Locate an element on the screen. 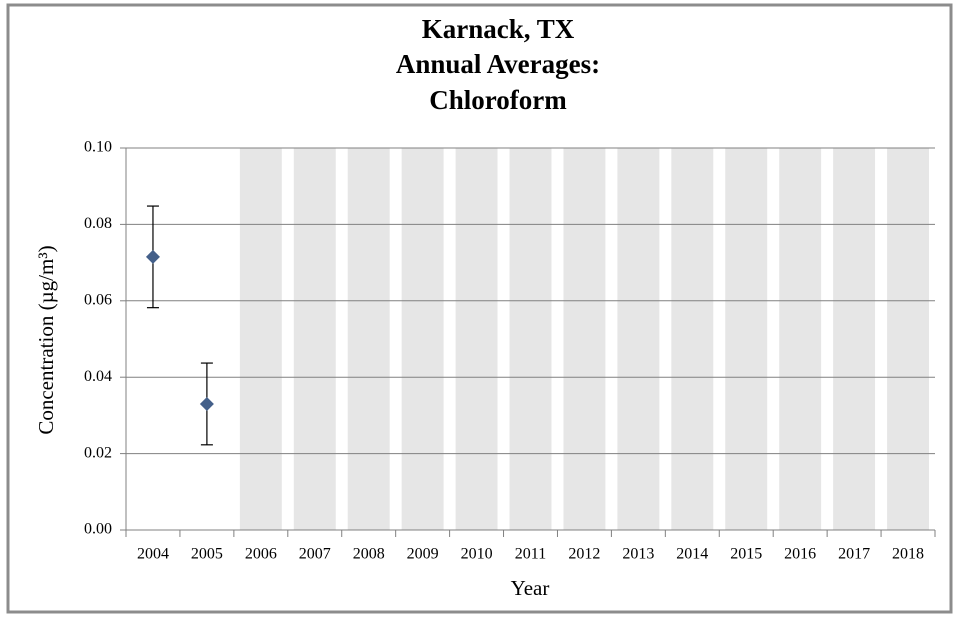  x-tick-label: 2013 is located at coordinates (638, 554).